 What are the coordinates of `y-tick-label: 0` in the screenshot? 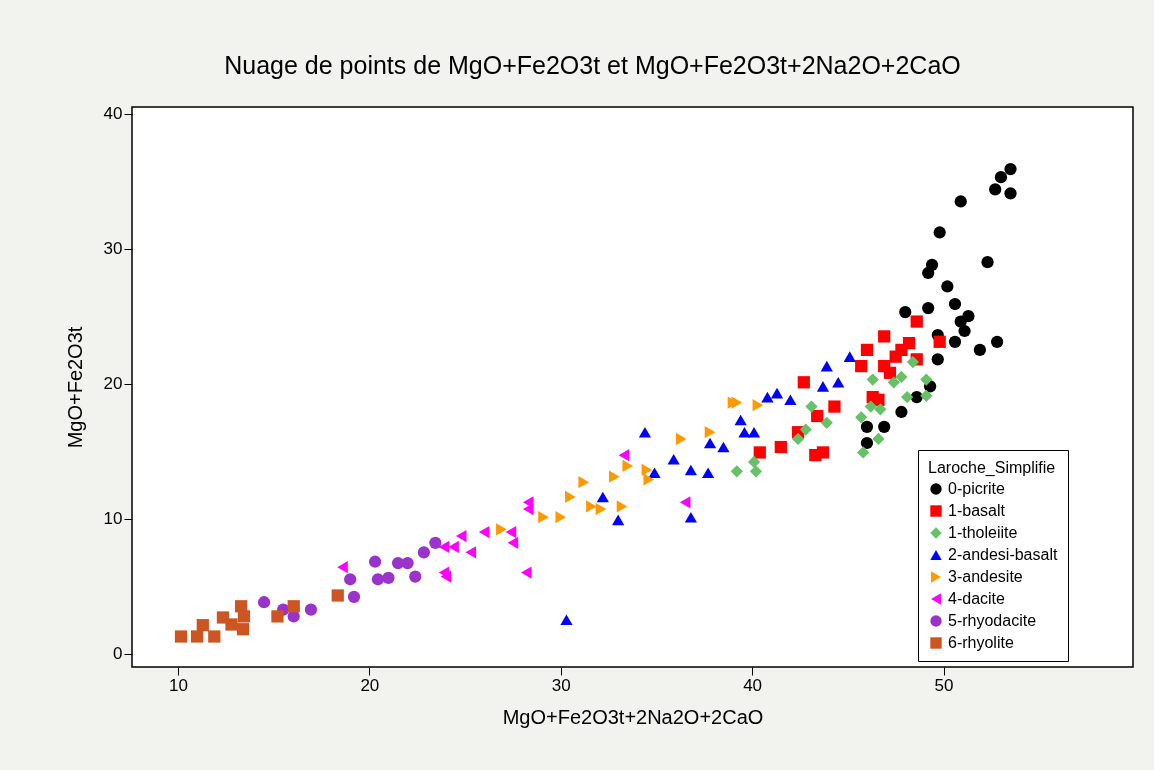 It's located at (118, 654).